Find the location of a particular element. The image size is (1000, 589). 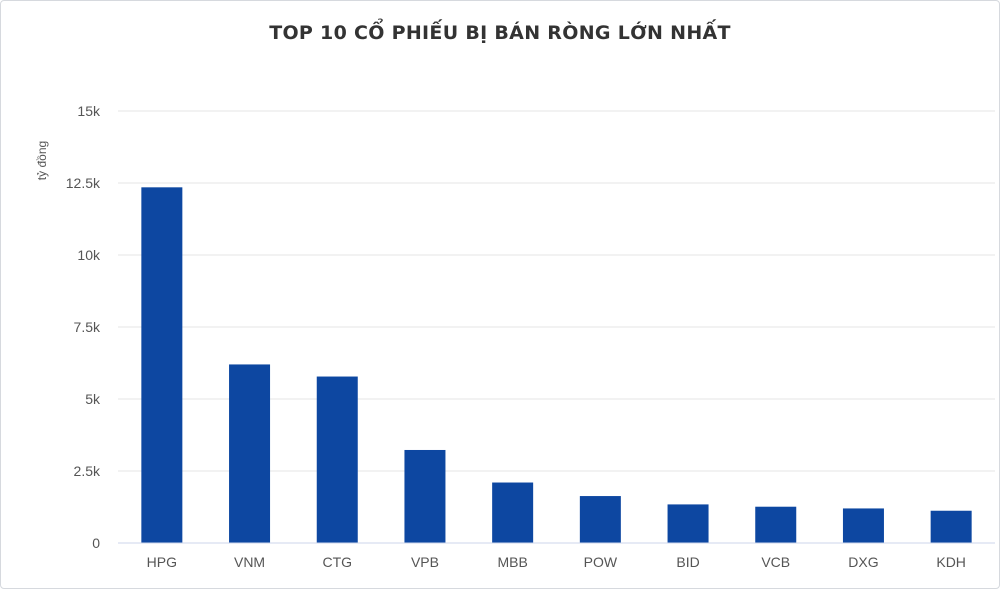

y-tick-label: 2.5k is located at coordinates (87, 471).